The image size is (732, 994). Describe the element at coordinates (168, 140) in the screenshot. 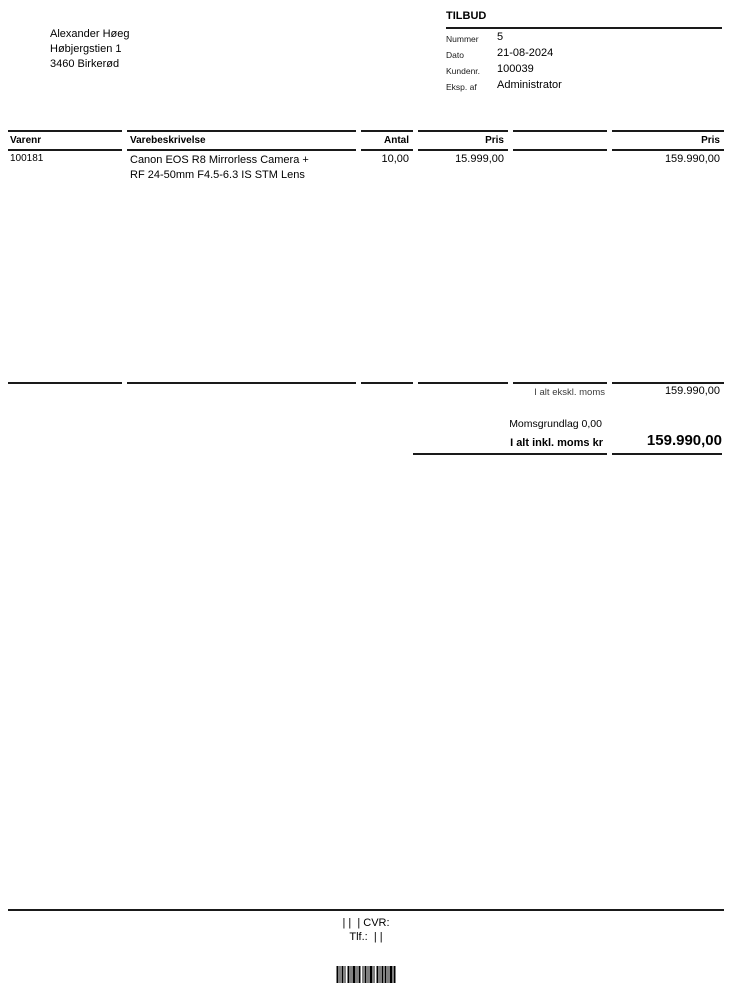

I see `column-header-description: Varebeskrivelse` at that location.